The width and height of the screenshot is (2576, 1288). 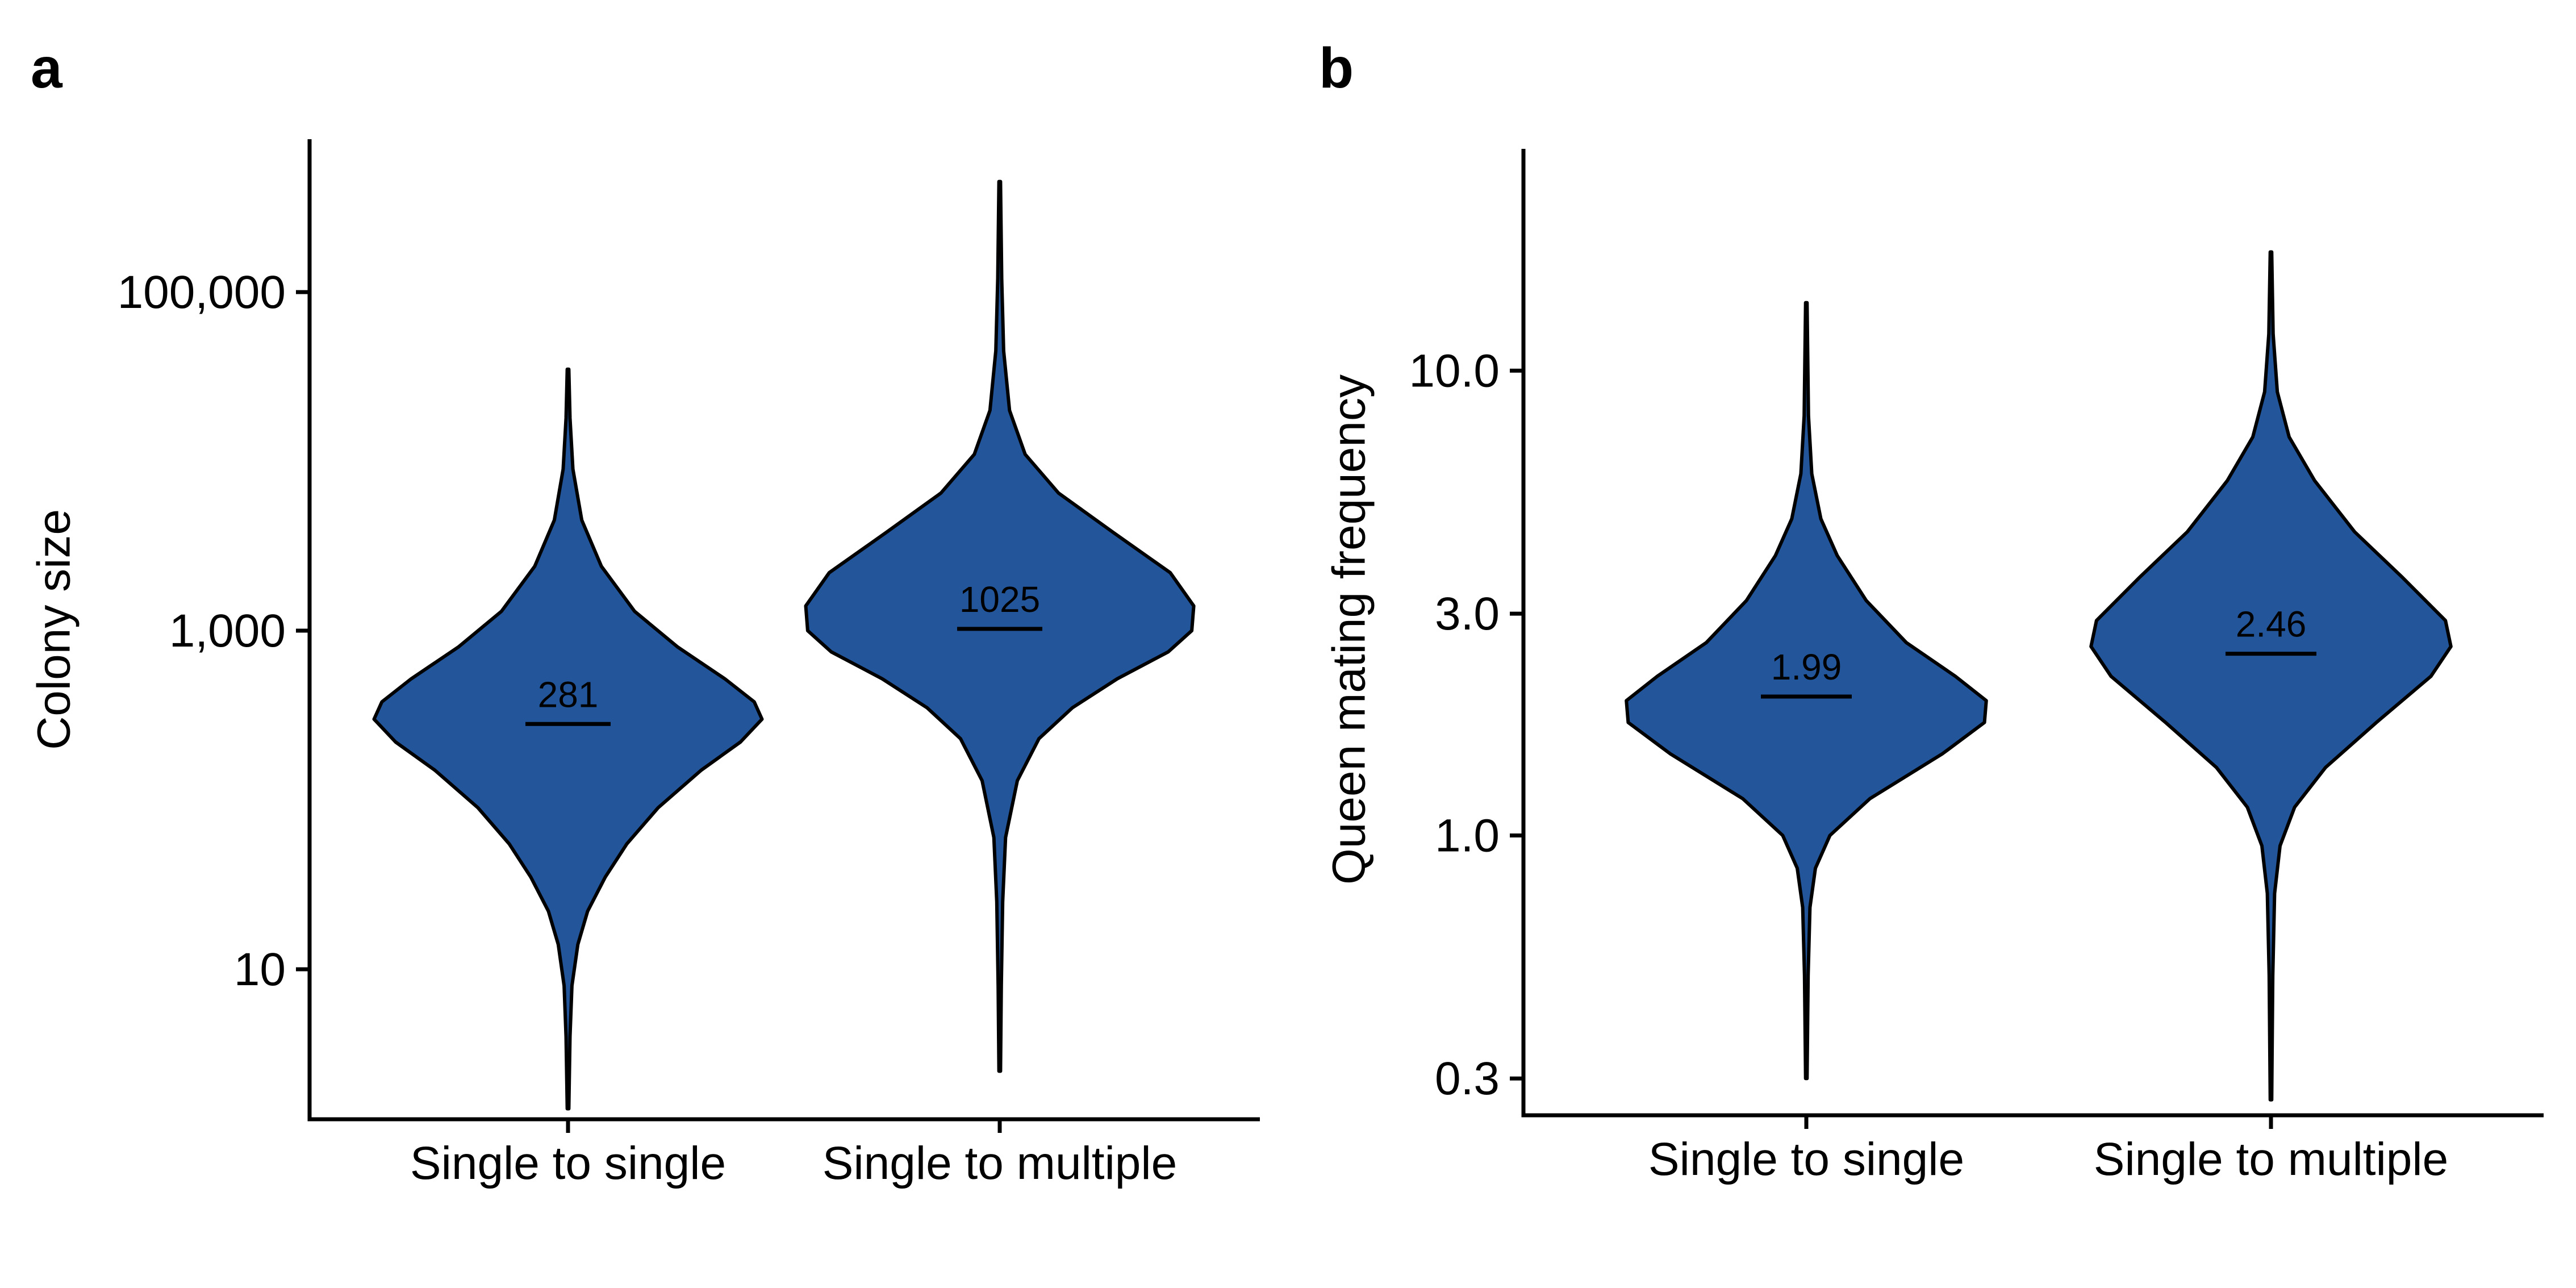 I want to click on panel-a-letter: a, so click(x=46, y=68).